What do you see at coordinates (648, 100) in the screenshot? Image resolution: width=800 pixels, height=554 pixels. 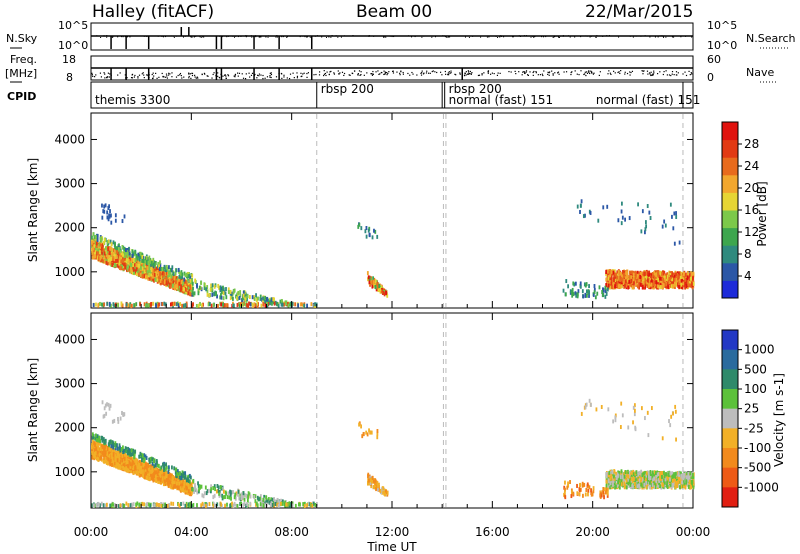 I see `cpid-segment-label: normal (fast) 151` at bounding box center [648, 100].